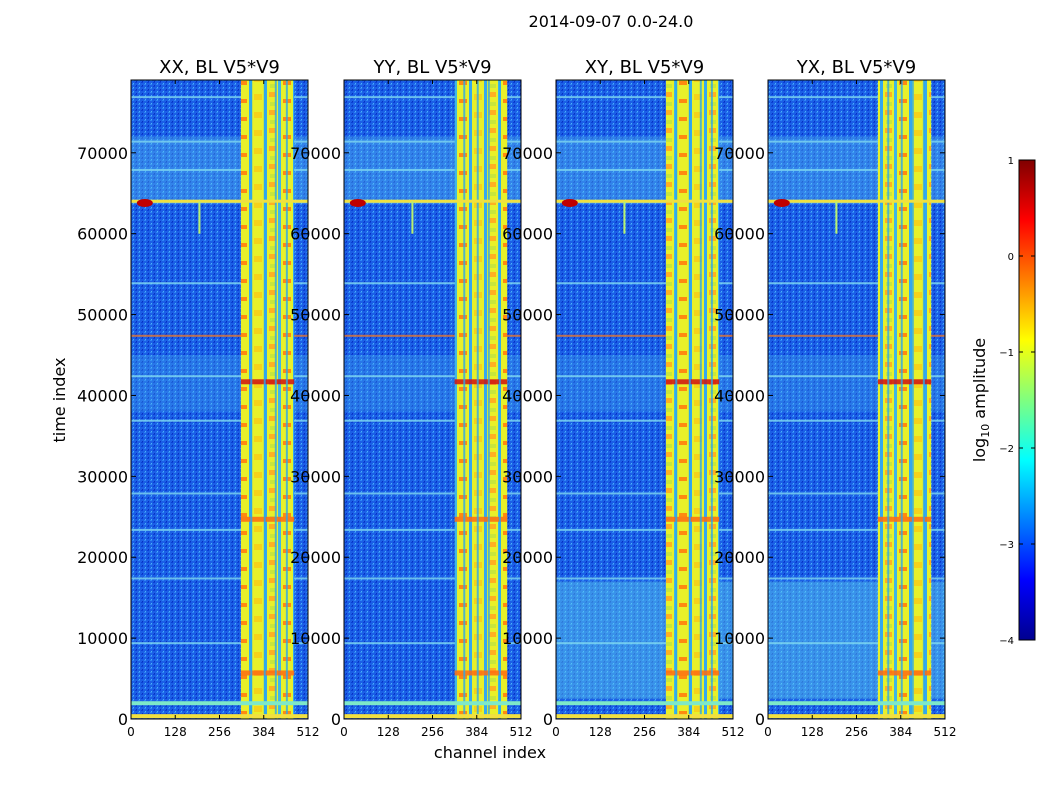  What do you see at coordinates (1006, 641) in the screenshot?
I see `colorbar-tick-label: −4` at bounding box center [1006, 641].